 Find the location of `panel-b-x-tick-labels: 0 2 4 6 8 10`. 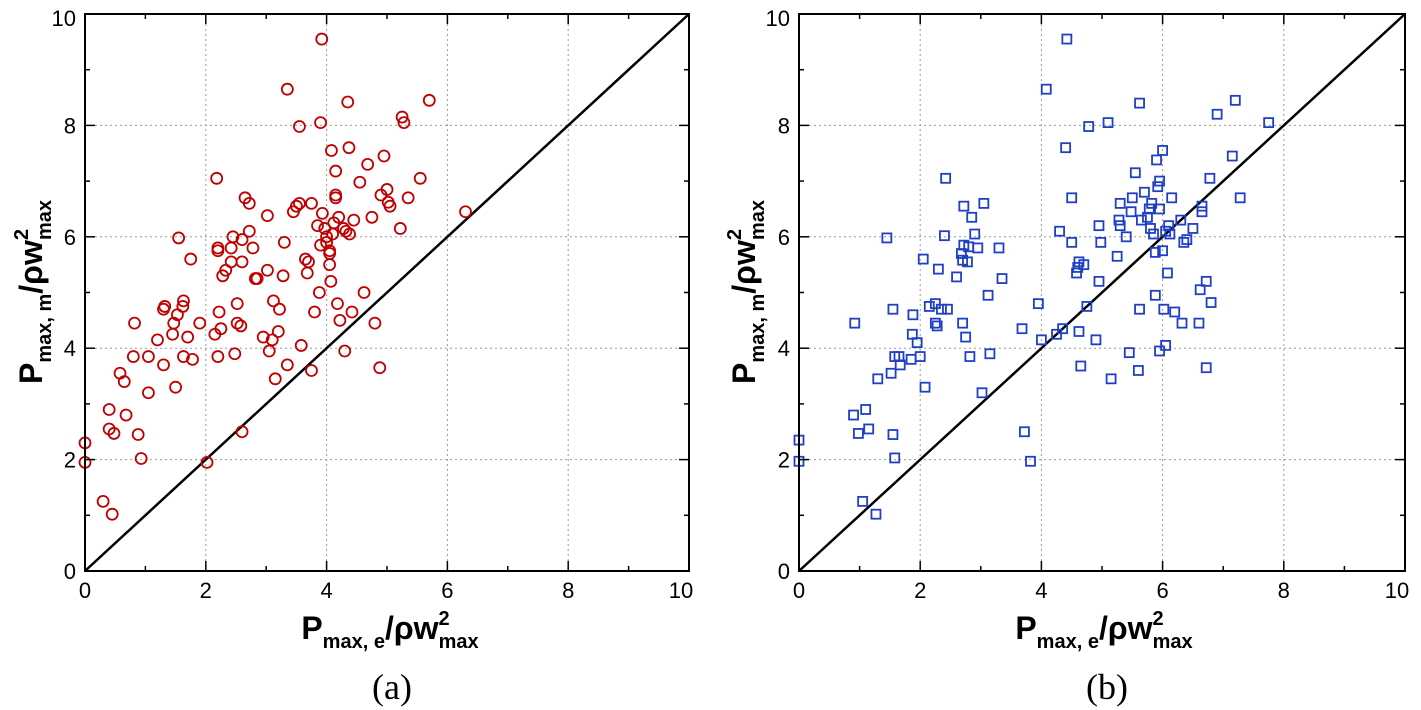

panel-b-x-tick-labels: 0 2 4 6 8 10 is located at coordinates (1101, 590).